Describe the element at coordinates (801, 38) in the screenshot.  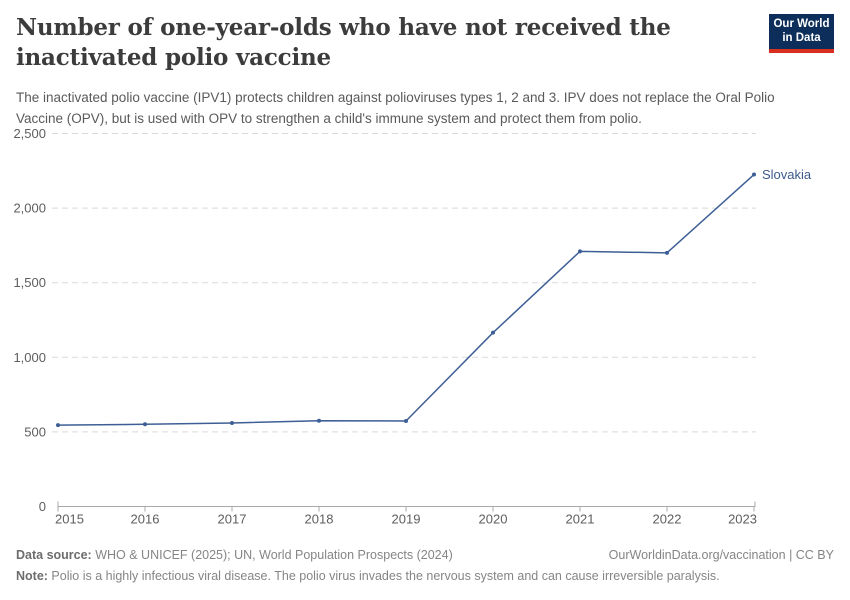
I see `owid-logo-line2: in Data` at that location.